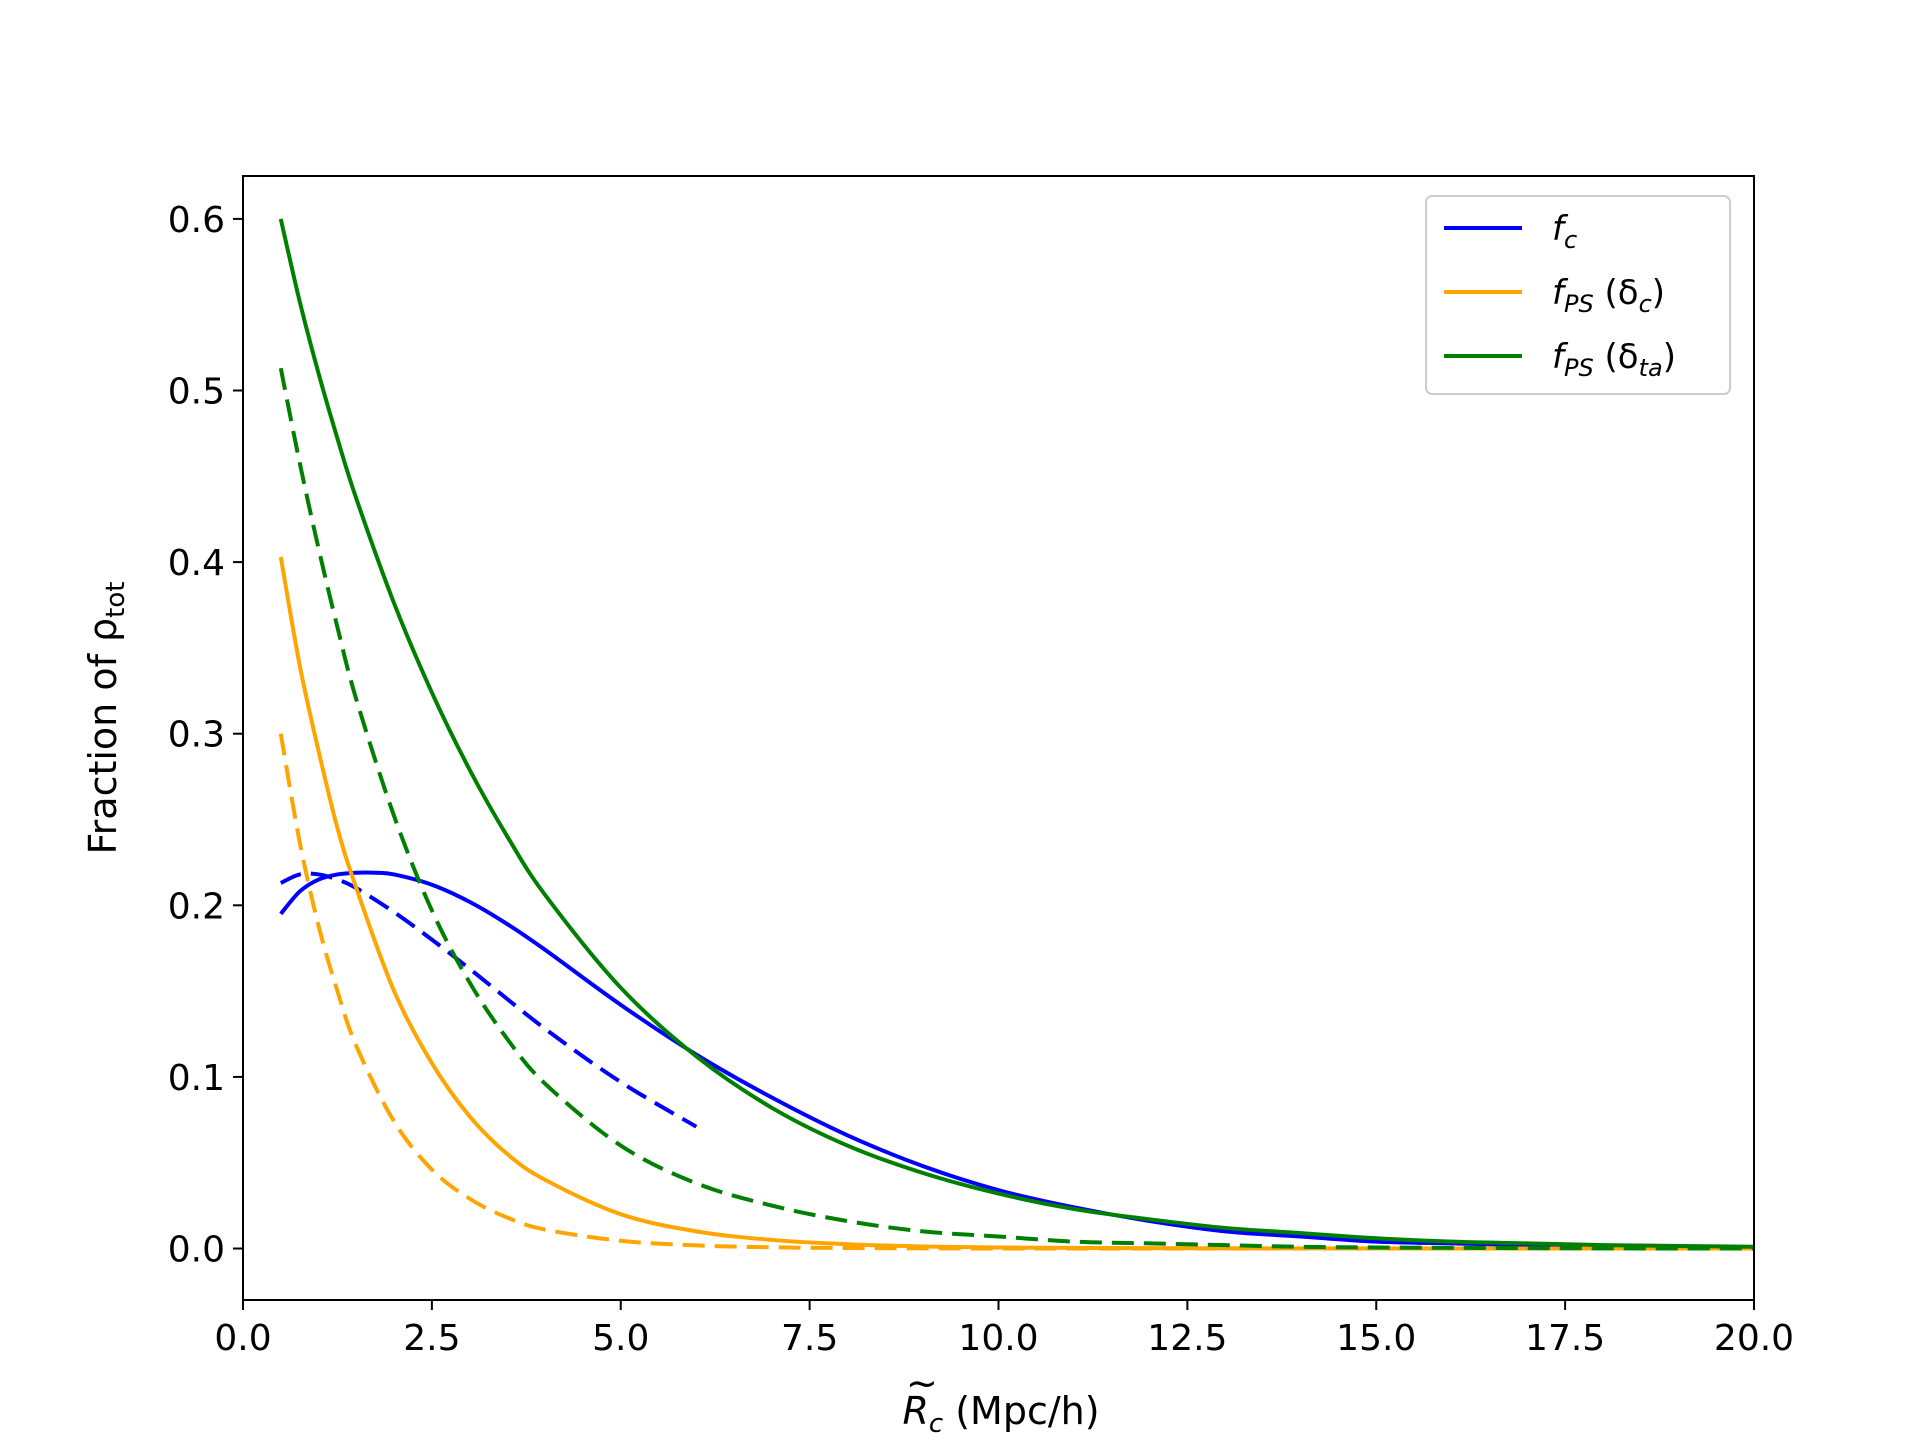  What do you see at coordinates (1021, 1411) in the screenshot?
I see `x-axis-label-units: (Mpc/h)` at bounding box center [1021, 1411].